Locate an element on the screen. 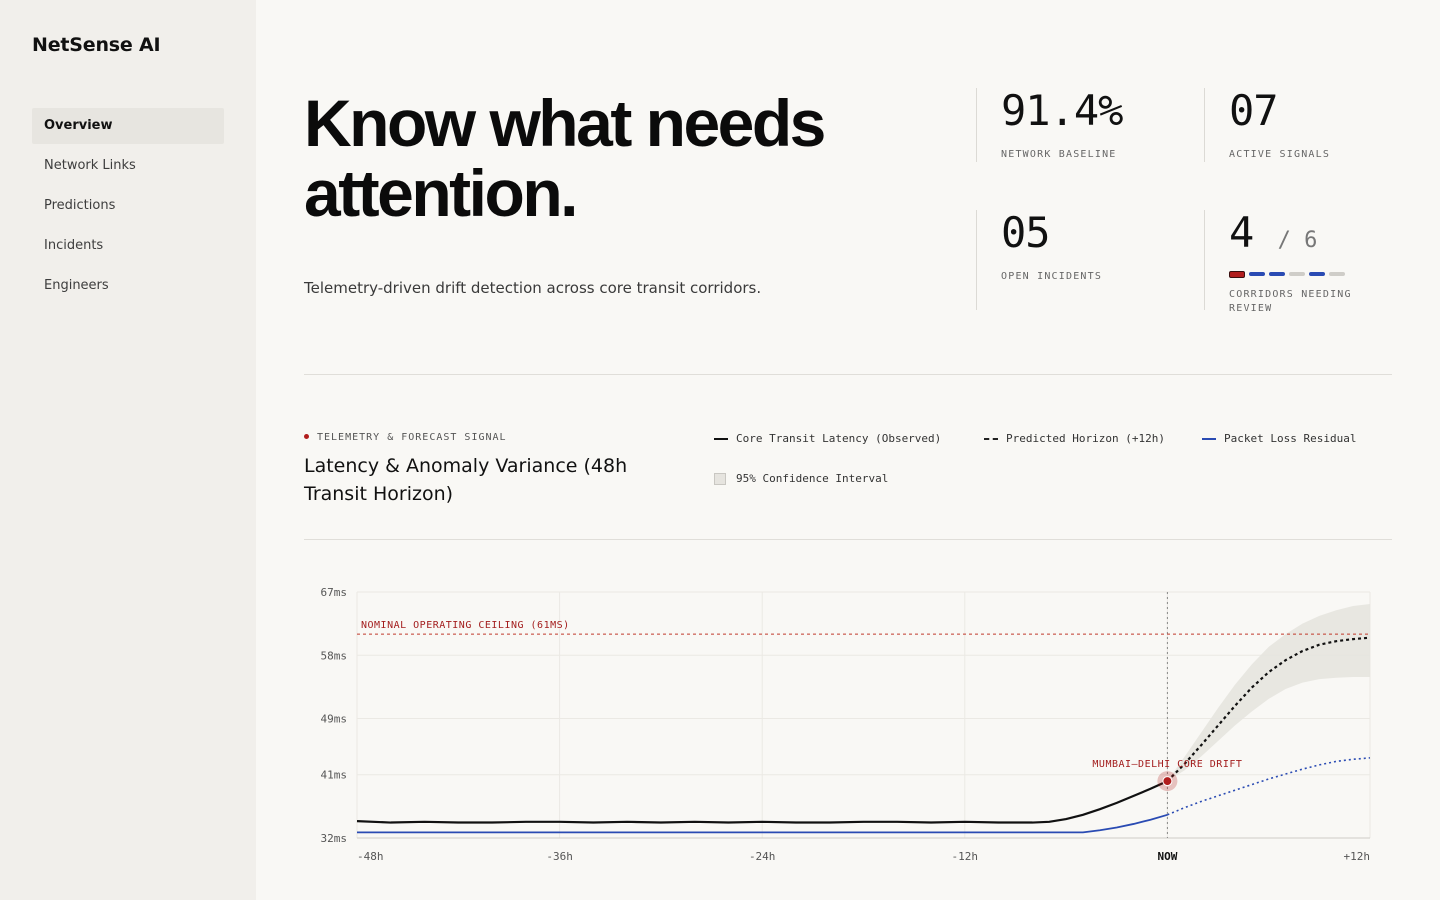 This screenshot has width=1440, height=900. legend-packet-loss: Packet Loss Residual is located at coordinates (1279, 438).